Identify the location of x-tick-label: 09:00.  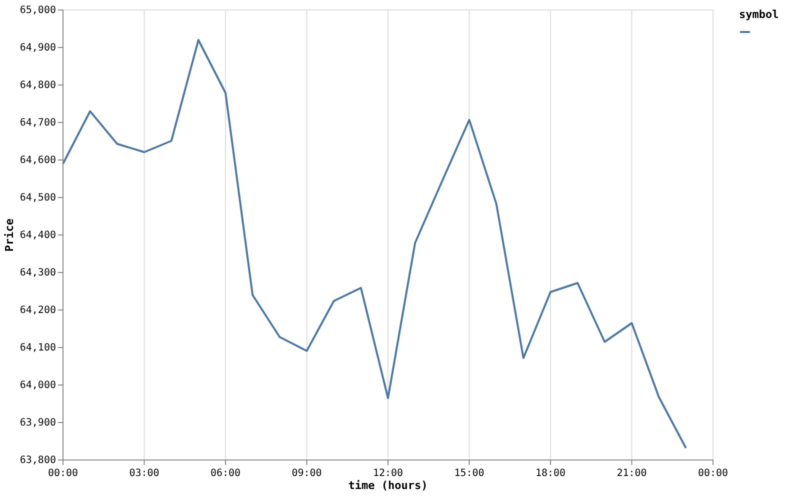
(307, 473).